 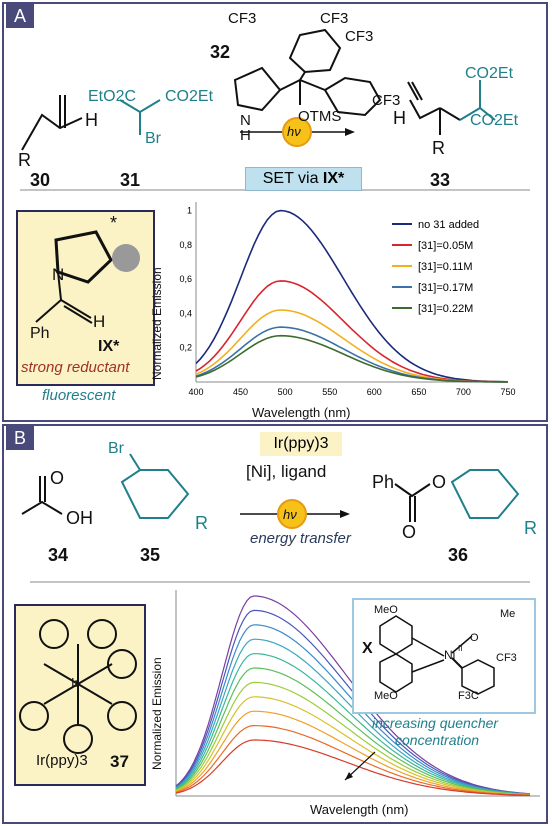 I want to click on pyrrolidine-h: H, so click(x=245, y=135).